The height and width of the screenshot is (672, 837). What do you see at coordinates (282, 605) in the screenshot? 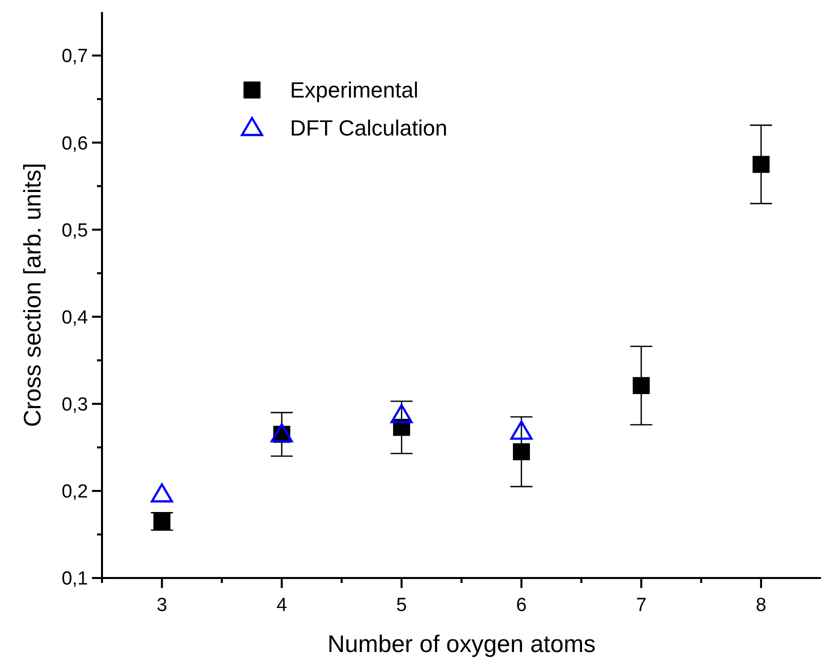
I see `x-tick-label: 4` at bounding box center [282, 605].